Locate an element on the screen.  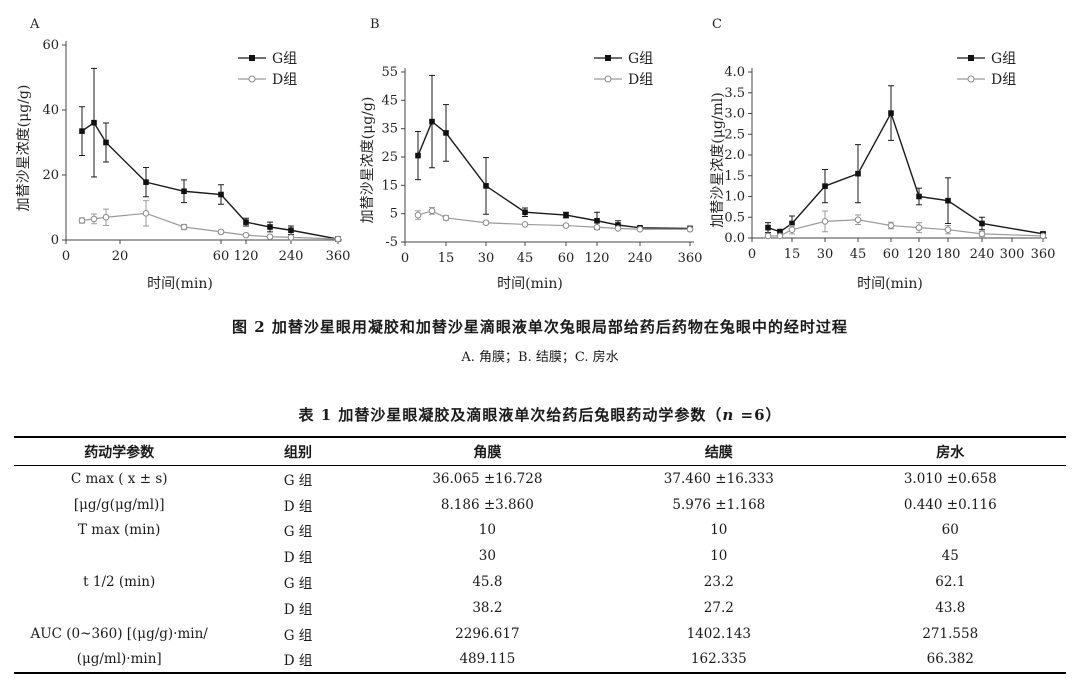
table-cell-value: 23.2 is located at coordinates (718, 582).